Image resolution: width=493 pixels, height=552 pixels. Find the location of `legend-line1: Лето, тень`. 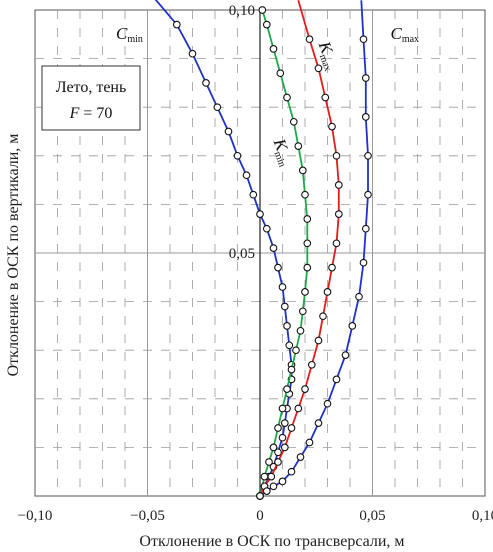

legend-line1: Лето, тень is located at coordinates (91, 87).